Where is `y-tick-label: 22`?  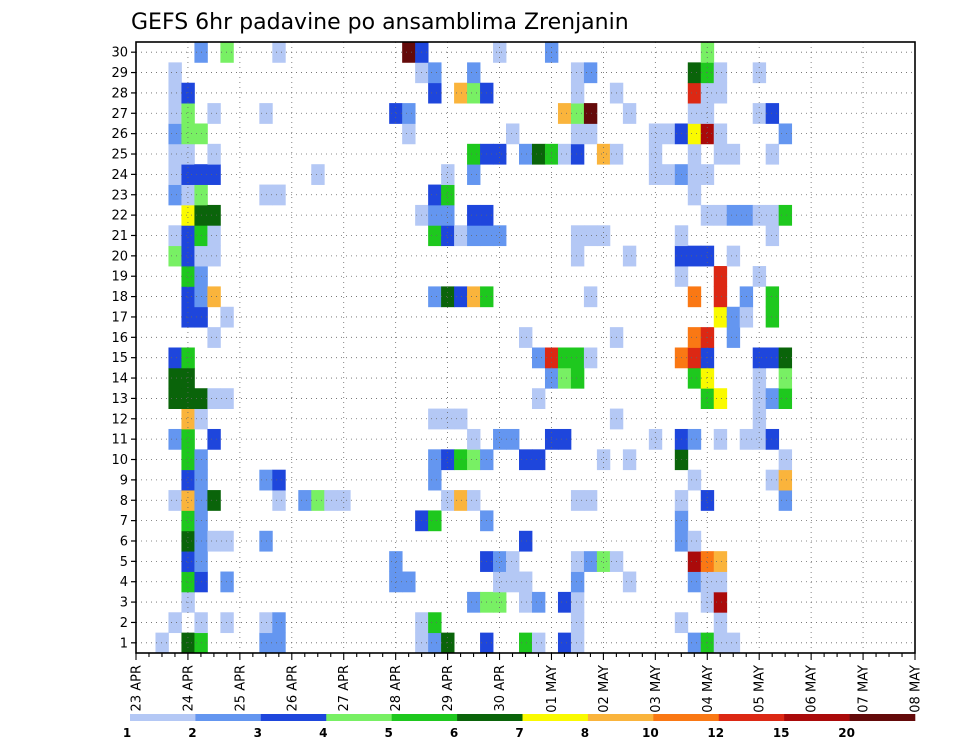 y-tick-label: 22 is located at coordinates (119, 216).